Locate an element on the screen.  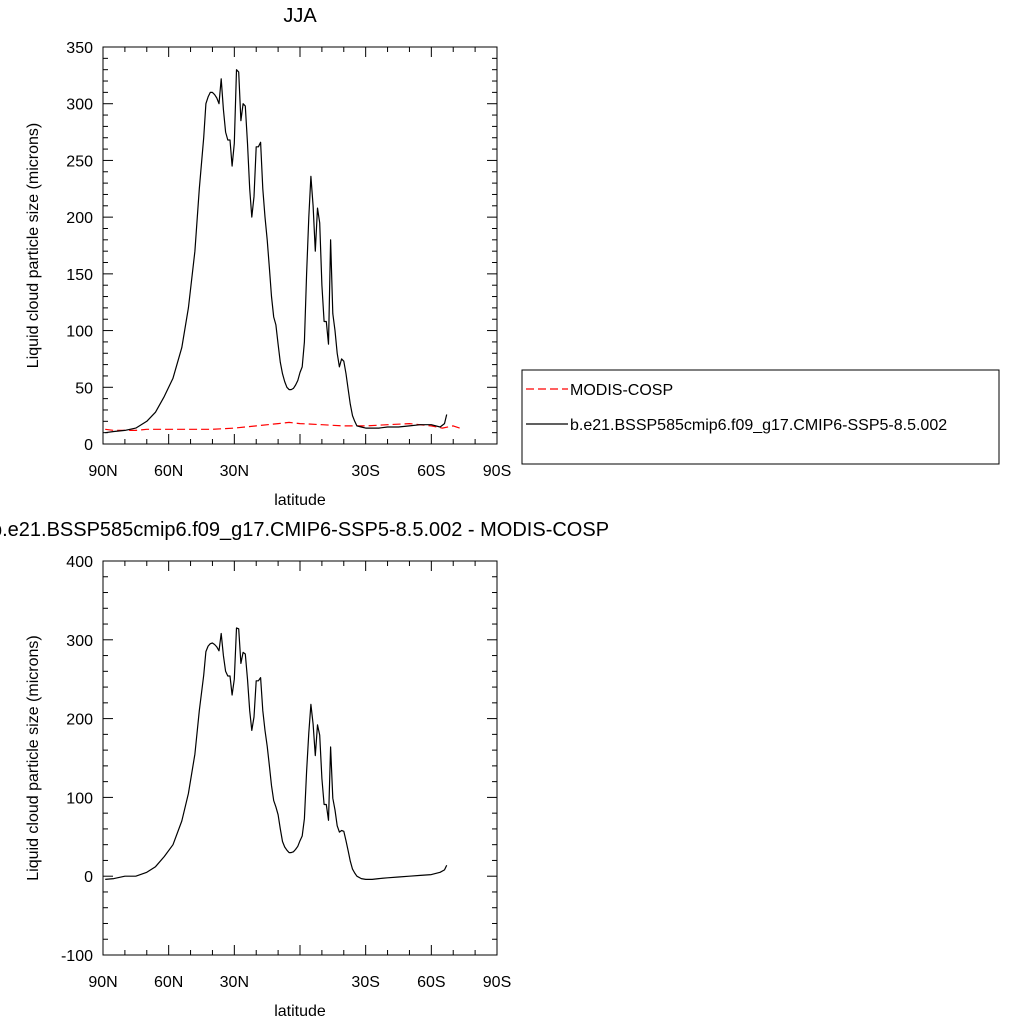
y-tick-label: 50 is located at coordinates (84, 388).